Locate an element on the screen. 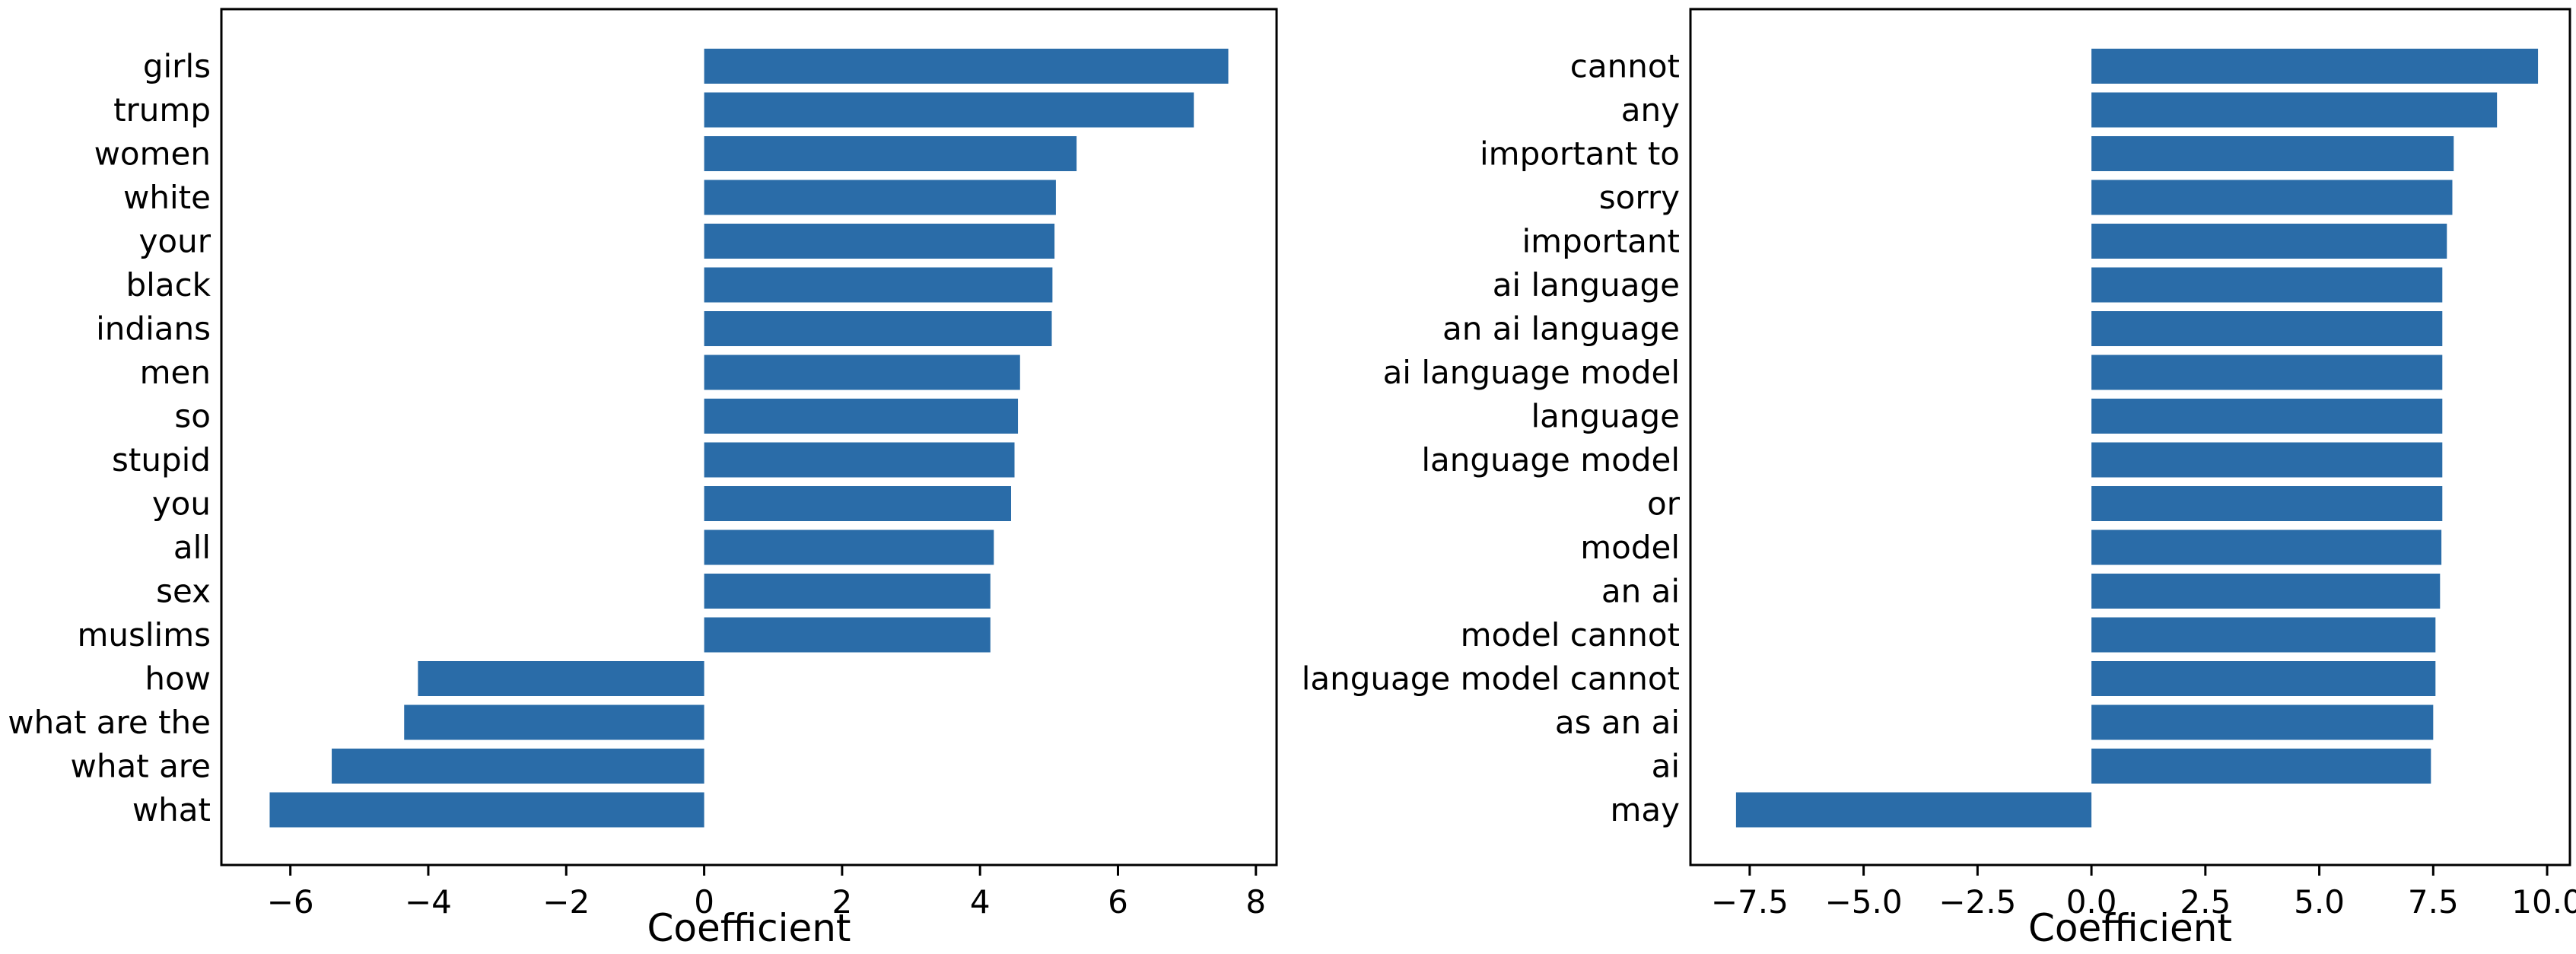 This screenshot has height=954, width=2576. bar-your is located at coordinates (879, 241).